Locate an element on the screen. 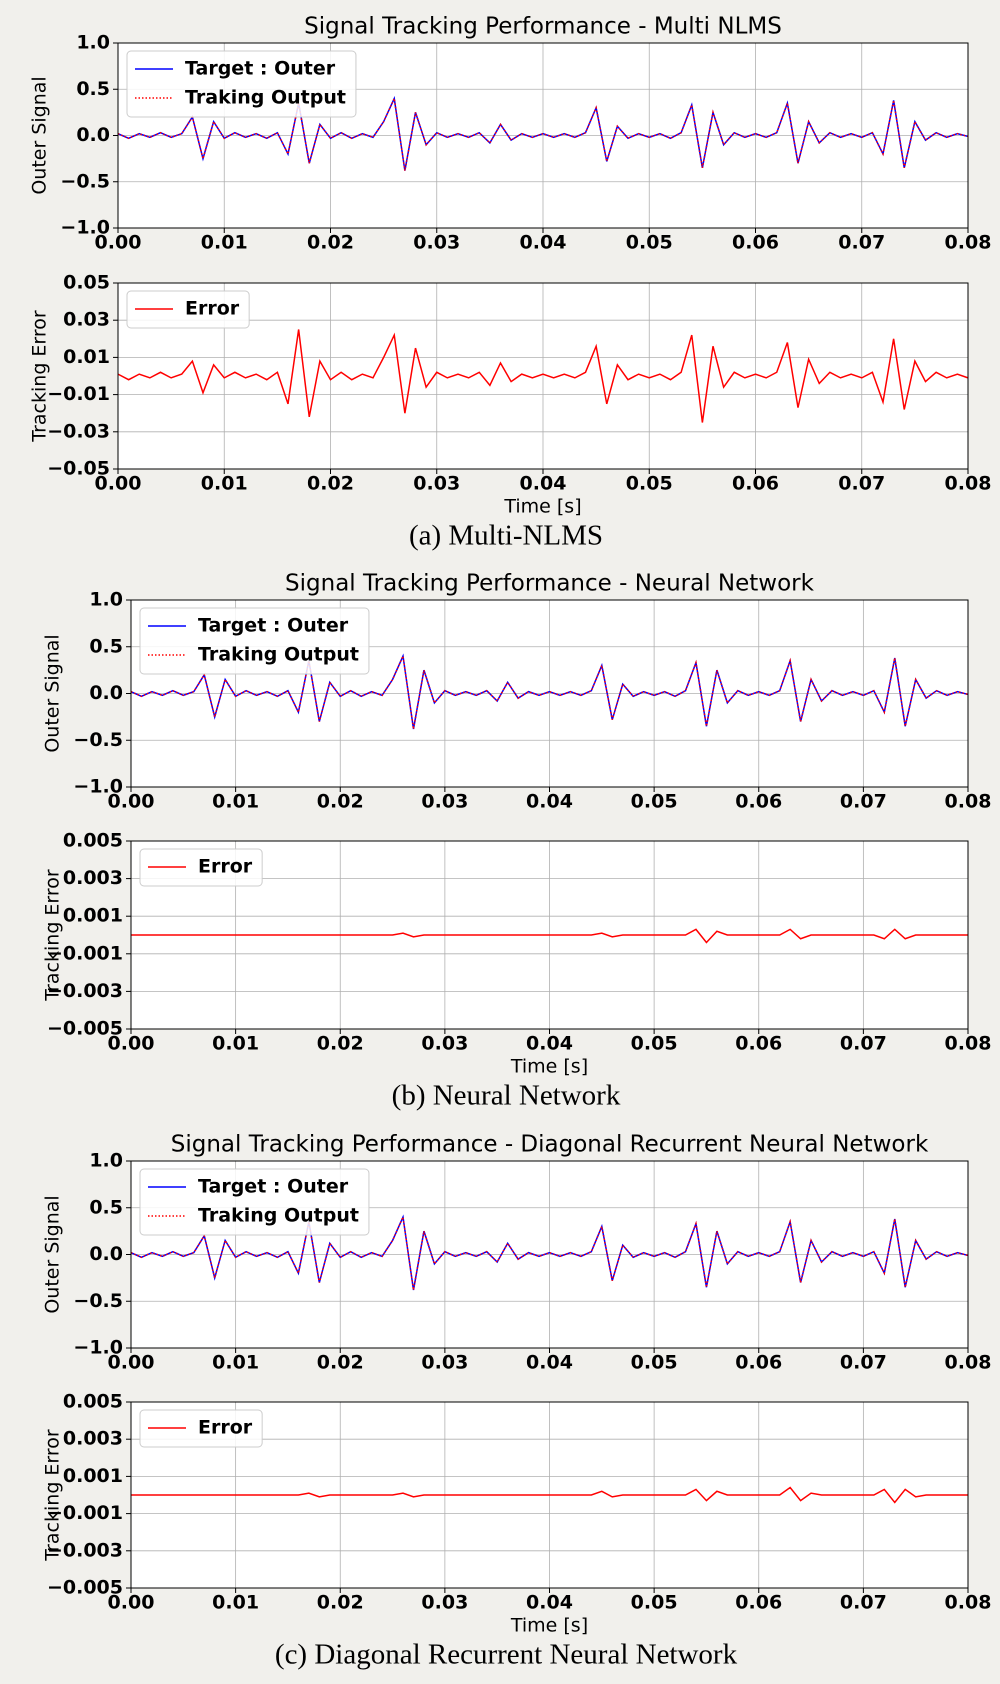 Image resolution: width=1000 pixels, height=1684 pixels. y-tick-label: 0.005 is located at coordinates (93, 1402).